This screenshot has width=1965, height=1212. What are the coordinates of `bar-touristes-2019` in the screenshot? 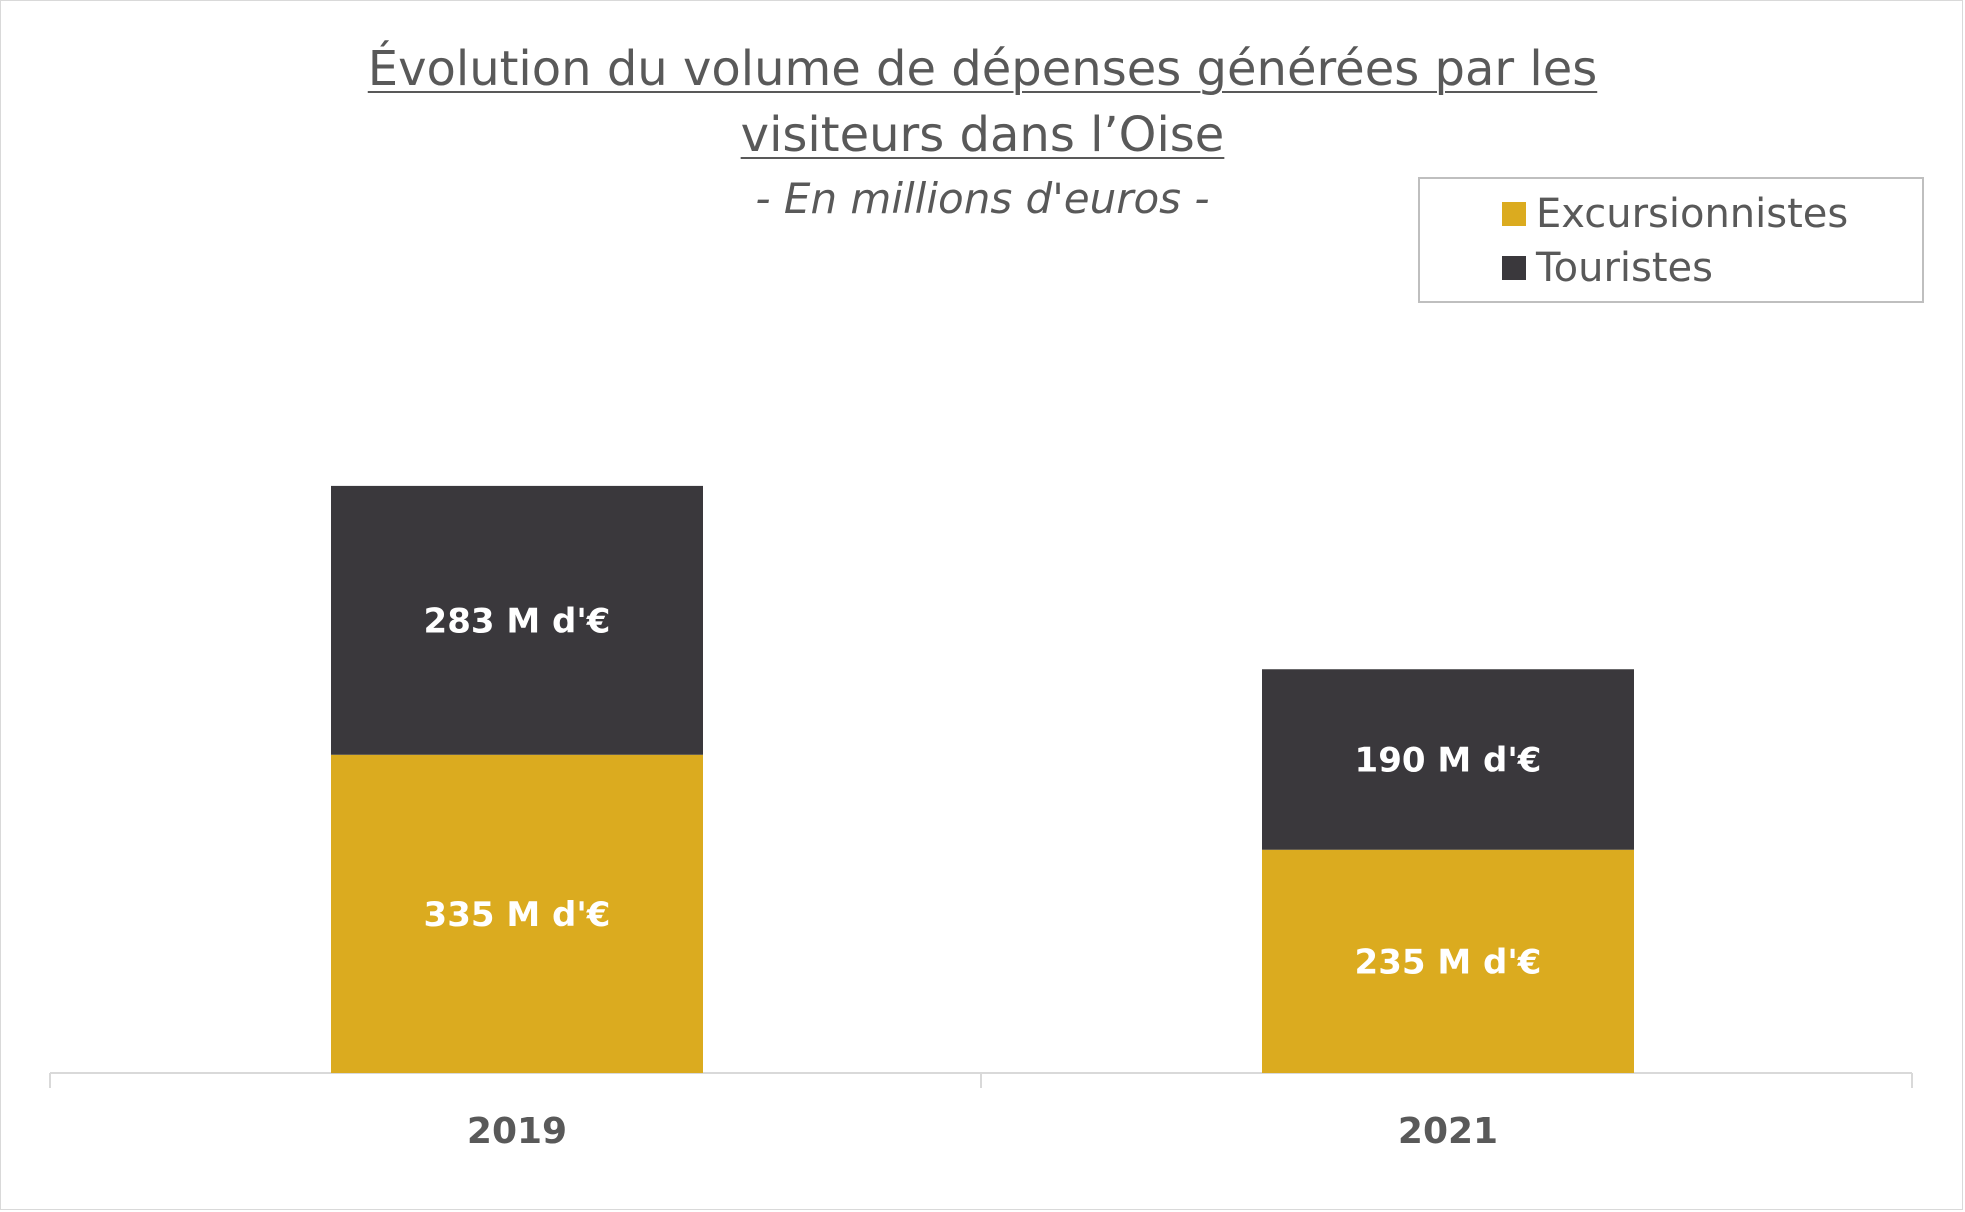 It's located at (517, 620).